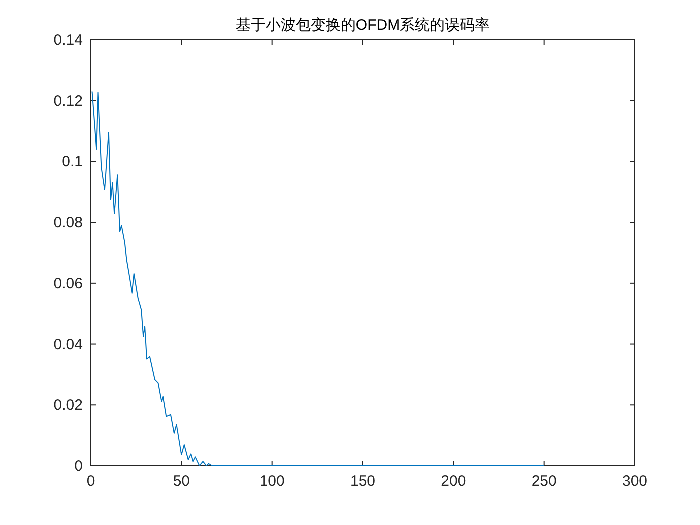  Describe the element at coordinates (181, 481) in the screenshot. I see `x-tick-label: 50` at that location.